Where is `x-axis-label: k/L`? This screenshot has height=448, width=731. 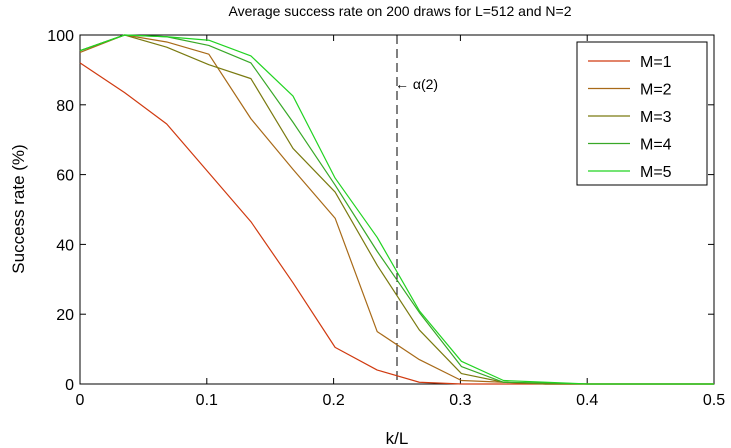 x-axis-label: k/L is located at coordinates (397, 438).